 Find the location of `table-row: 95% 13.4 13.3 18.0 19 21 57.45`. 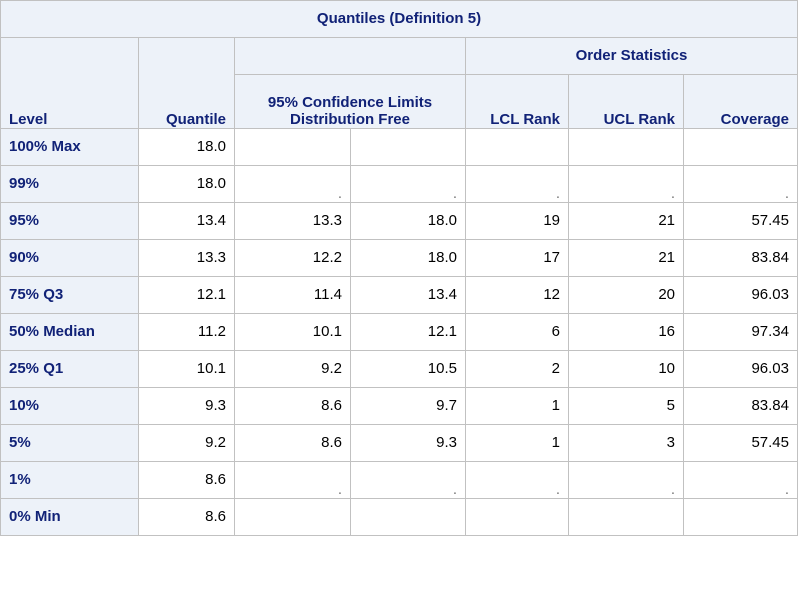

table-row: 95% 13.4 13.3 18.0 19 21 57.45 is located at coordinates (399, 221).